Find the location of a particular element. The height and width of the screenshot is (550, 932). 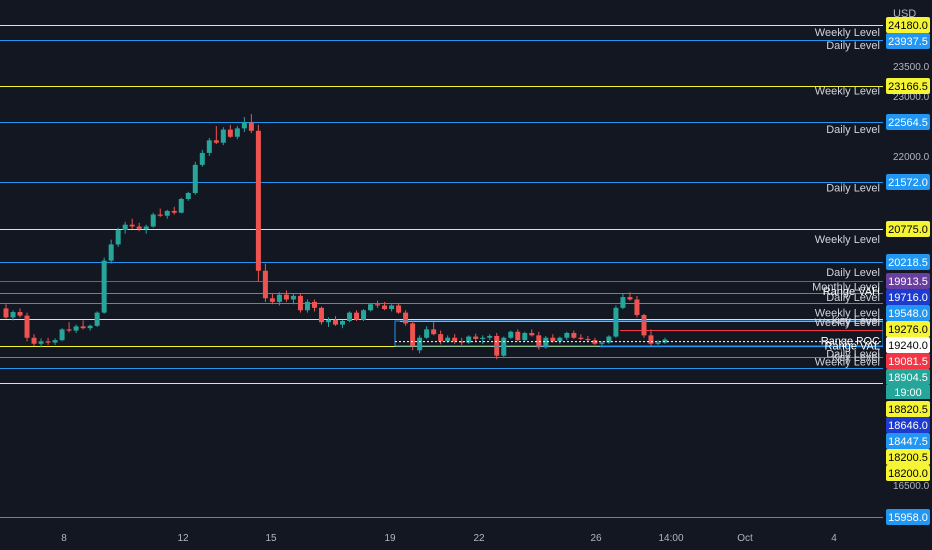

price-badge-label: 18646.0 is located at coordinates (908, 426).